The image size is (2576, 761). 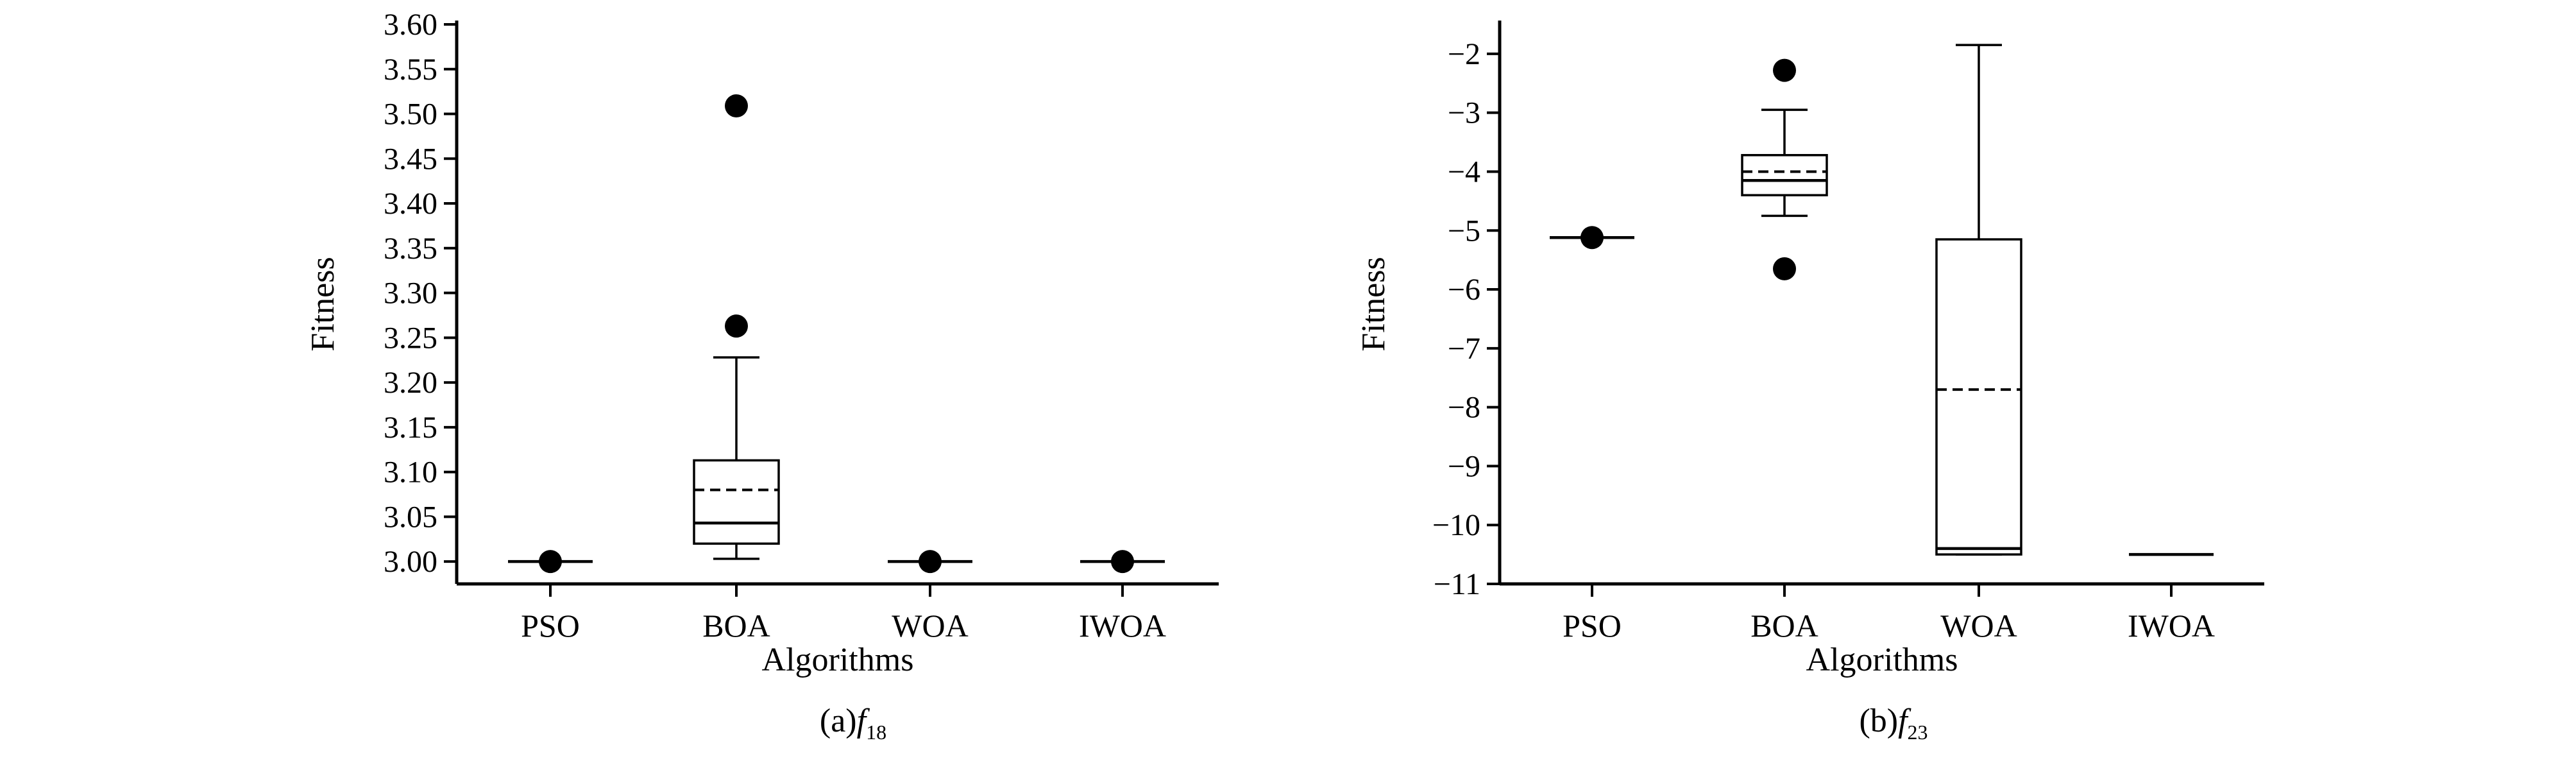 I want to click on caption-prefix: (b), so click(x=1878, y=721).